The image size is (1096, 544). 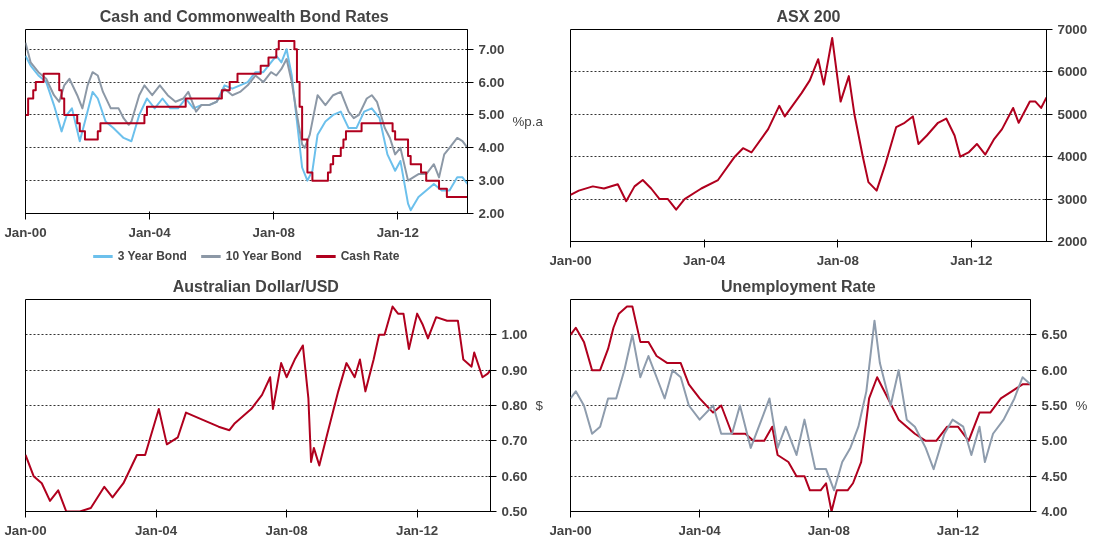 What do you see at coordinates (491, 49) in the screenshot?
I see `y-tick-label: 7.00` at bounding box center [491, 49].